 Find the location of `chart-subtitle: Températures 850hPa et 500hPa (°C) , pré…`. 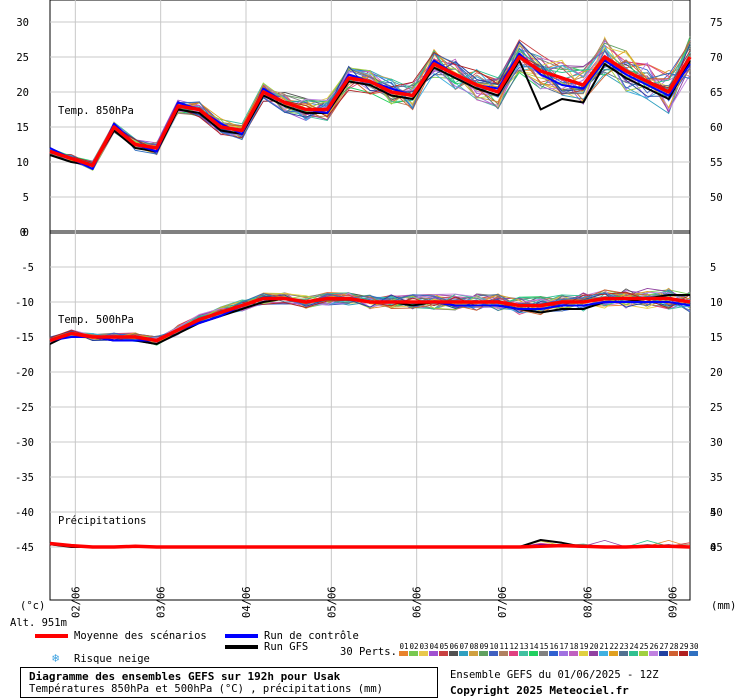

chart-subtitle: Températures 850hPa et 500hPa (°C) , pré… is located at coordinates (206, 689).